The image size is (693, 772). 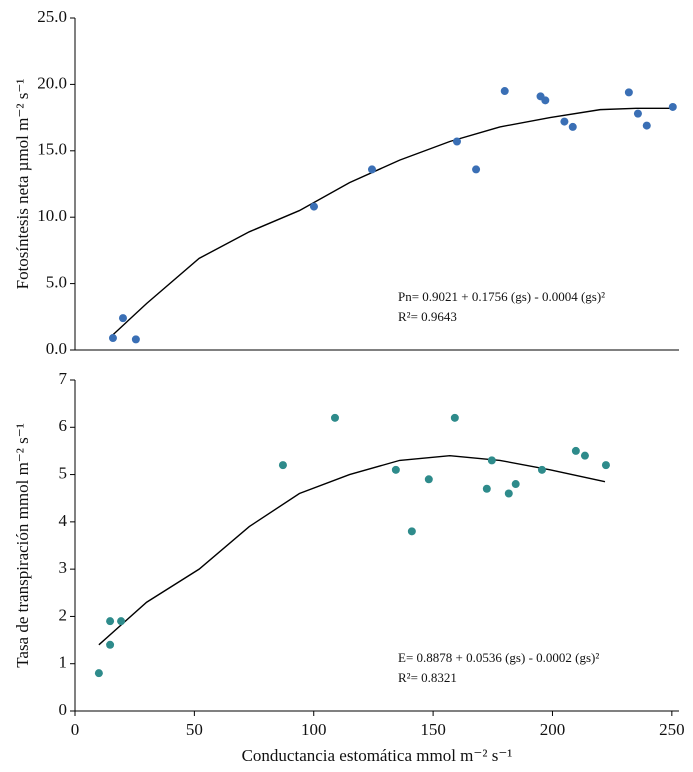 What do you see at coordinates (63, 520) in the screenshot?
I see `y-tick-label: 4` at bounding box center [63, 520].